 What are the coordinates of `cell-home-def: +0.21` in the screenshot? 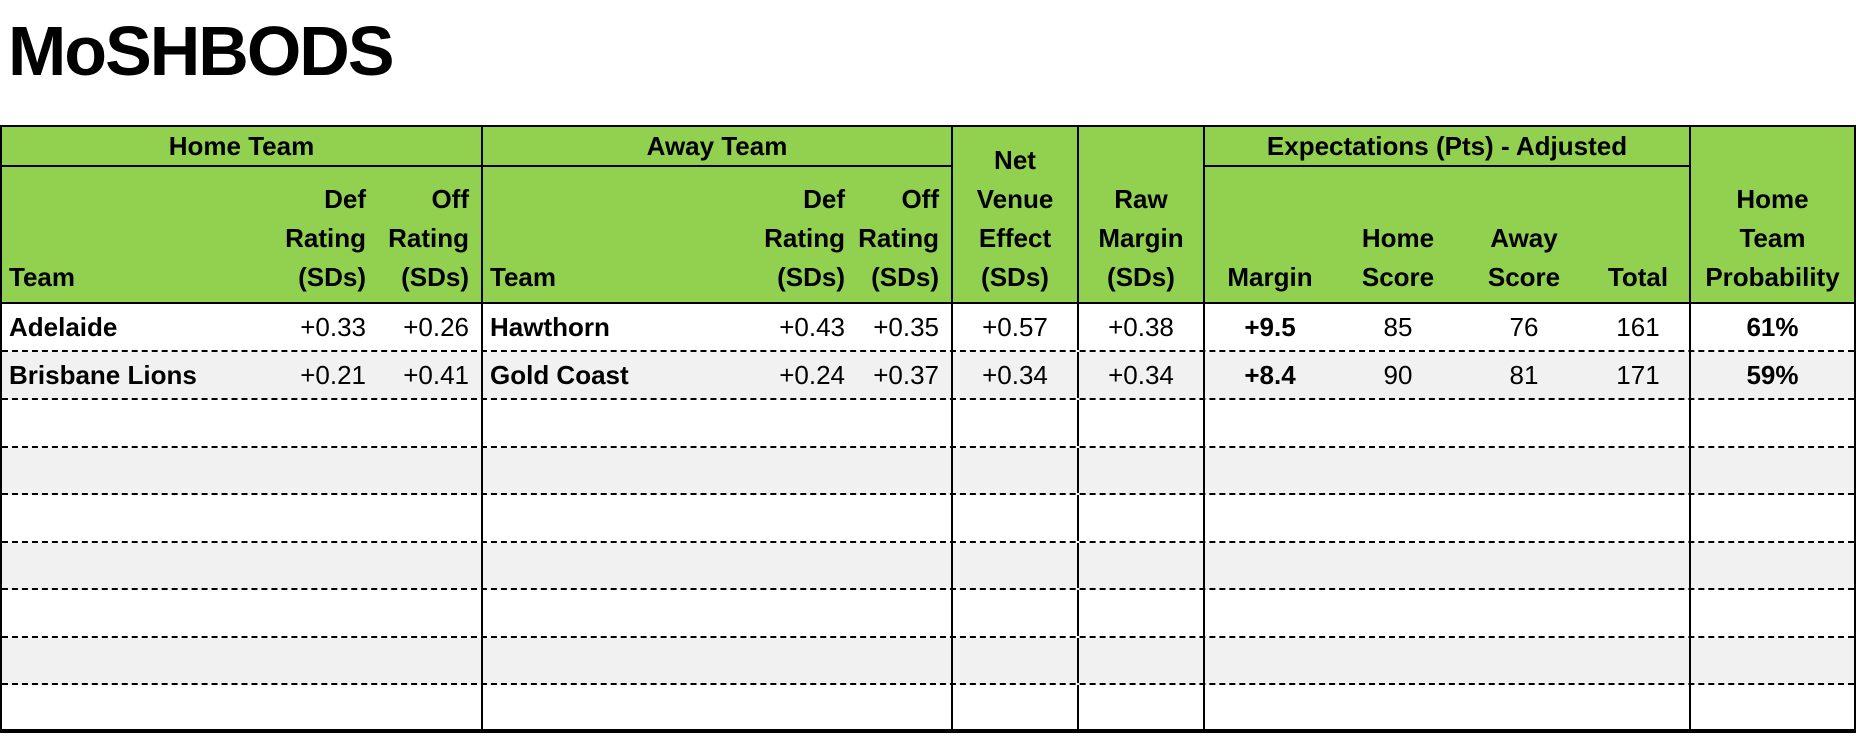 It's located at (333, 374).